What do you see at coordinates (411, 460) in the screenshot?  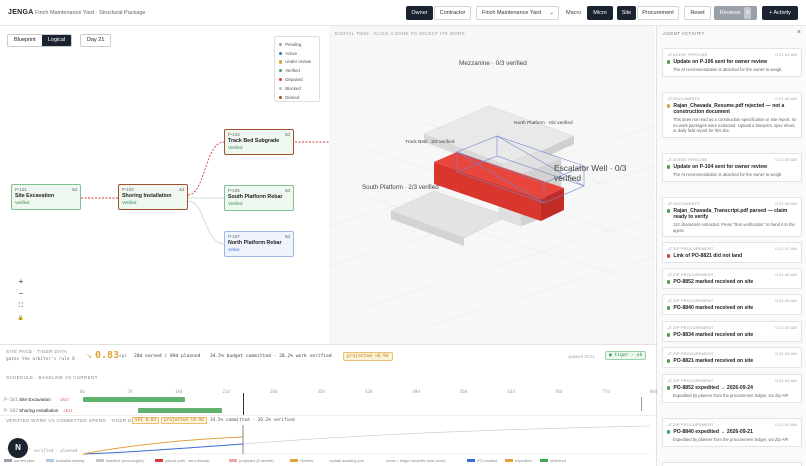 I see `footer-legend-item: cross = stage handoffs (wall clock)` at bounding box center [411, 460].